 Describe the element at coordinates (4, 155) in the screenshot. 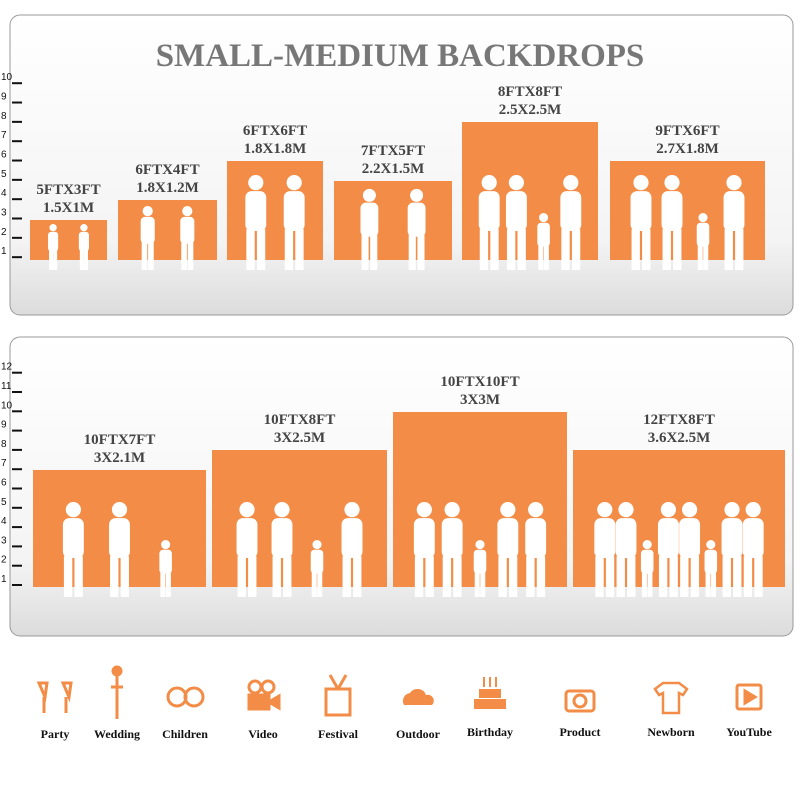

I see `scale-label: 6` at that location.